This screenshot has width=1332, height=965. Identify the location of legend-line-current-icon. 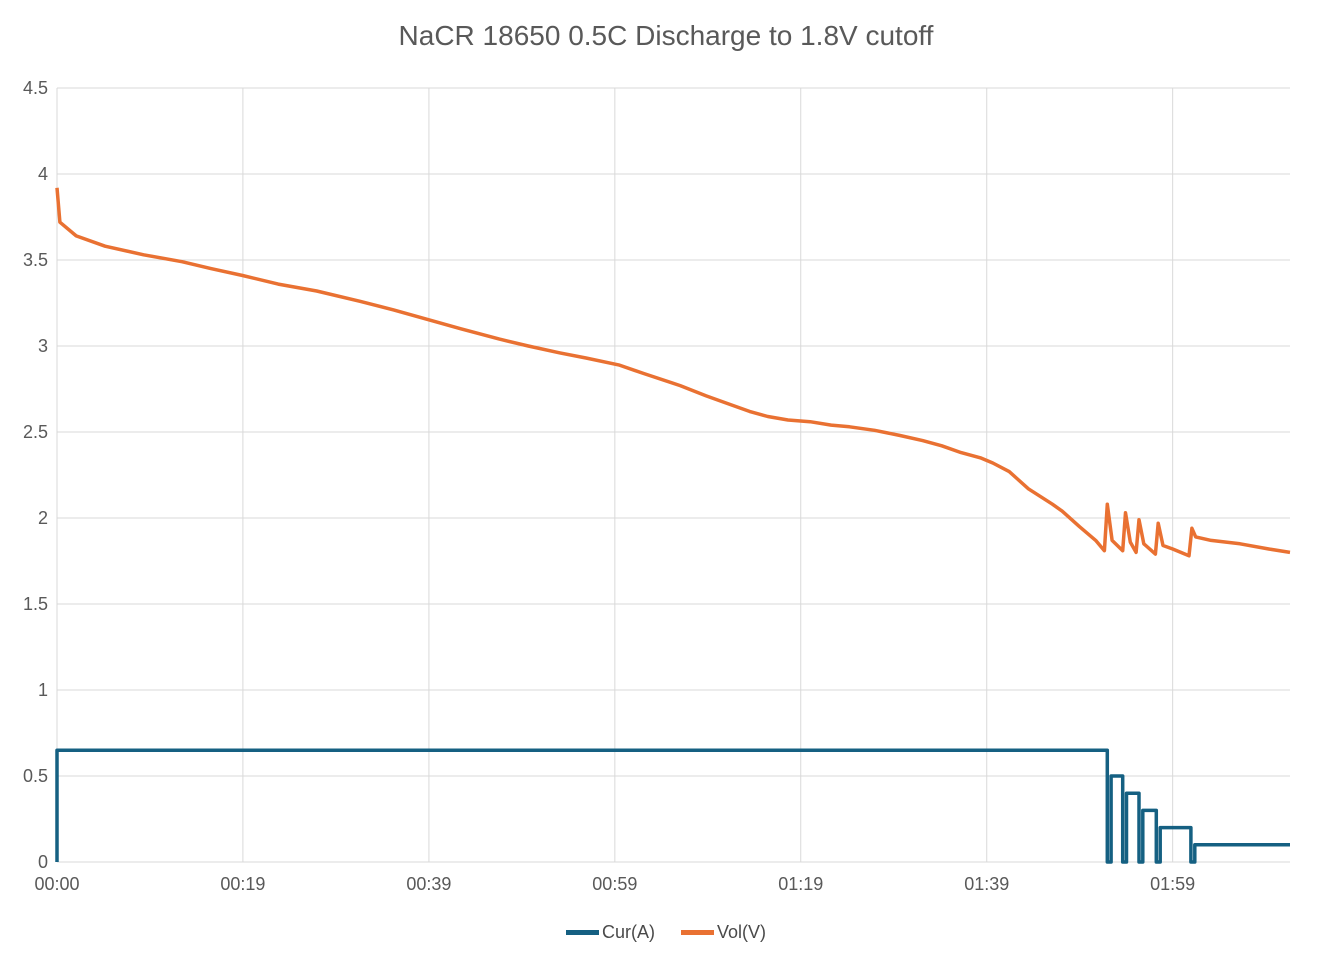
(582, 932).